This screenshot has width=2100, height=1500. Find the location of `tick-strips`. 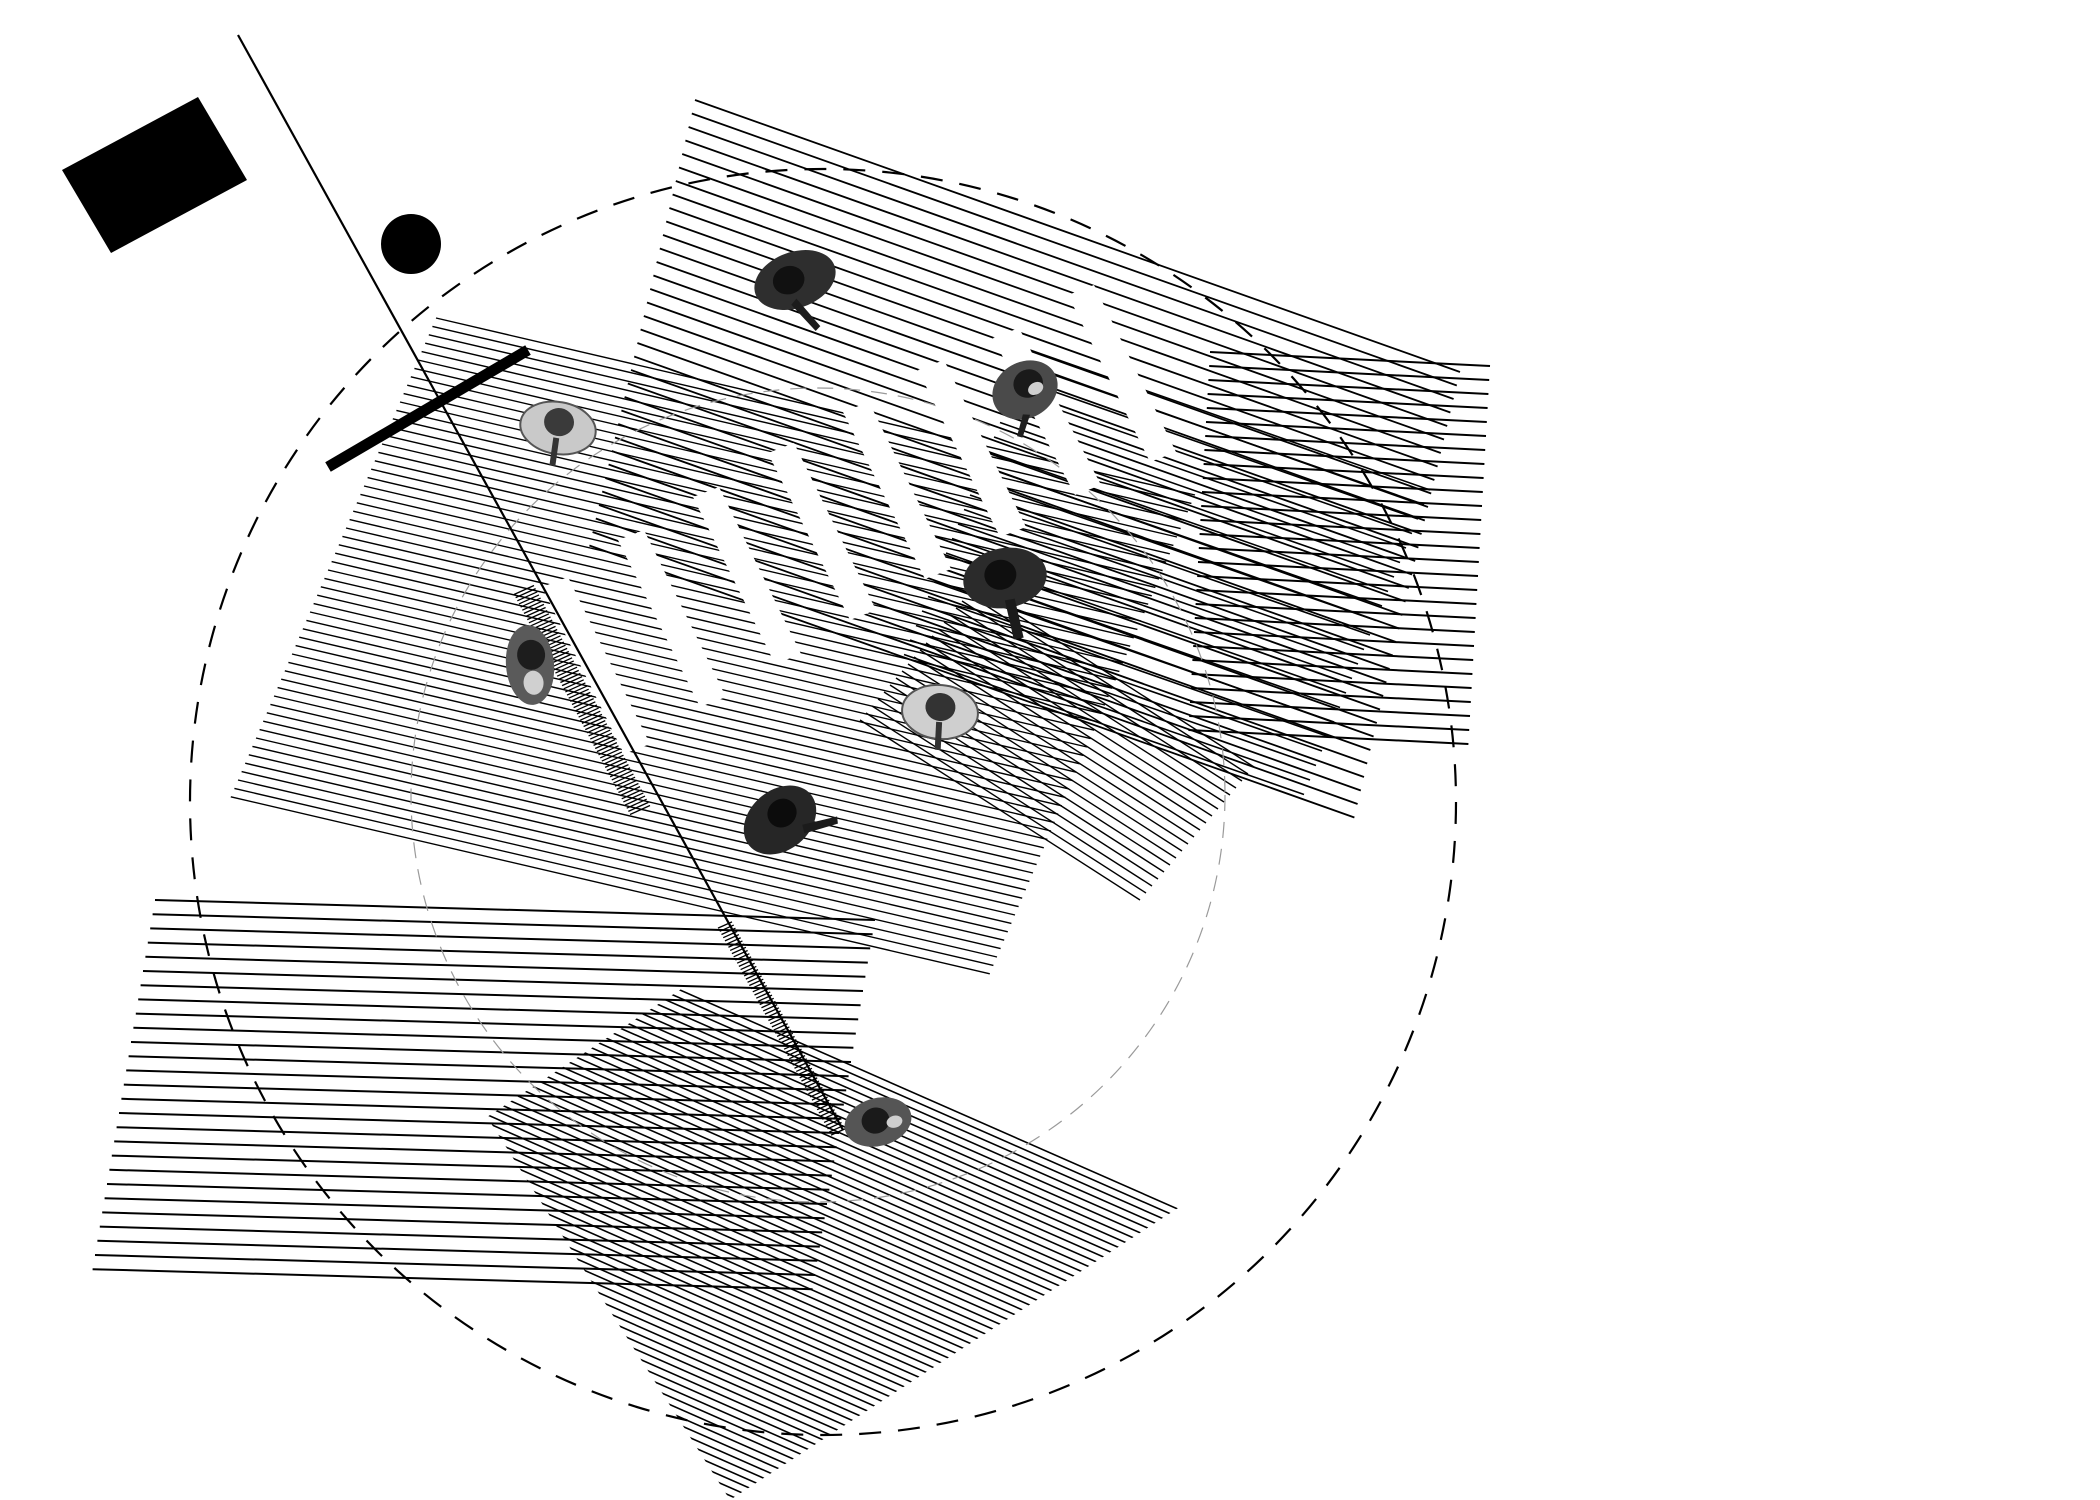

tick-strips is located at coordinates (679, 860).